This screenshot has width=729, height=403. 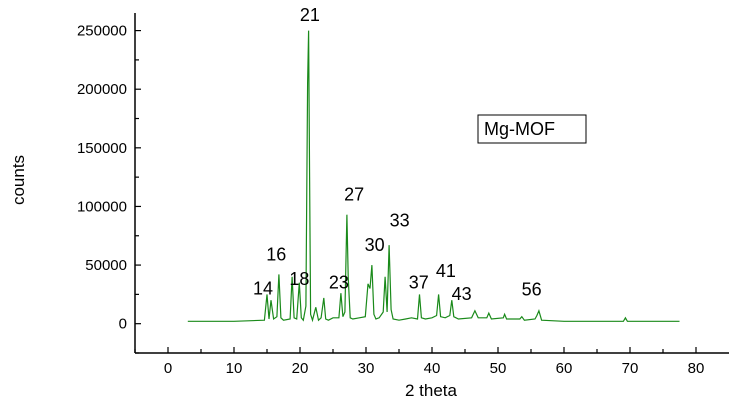 What do you see at coordinates (102, 148) in the screenshot?
I see `y-tick-label: 150000` at bounding box center [102, 148].